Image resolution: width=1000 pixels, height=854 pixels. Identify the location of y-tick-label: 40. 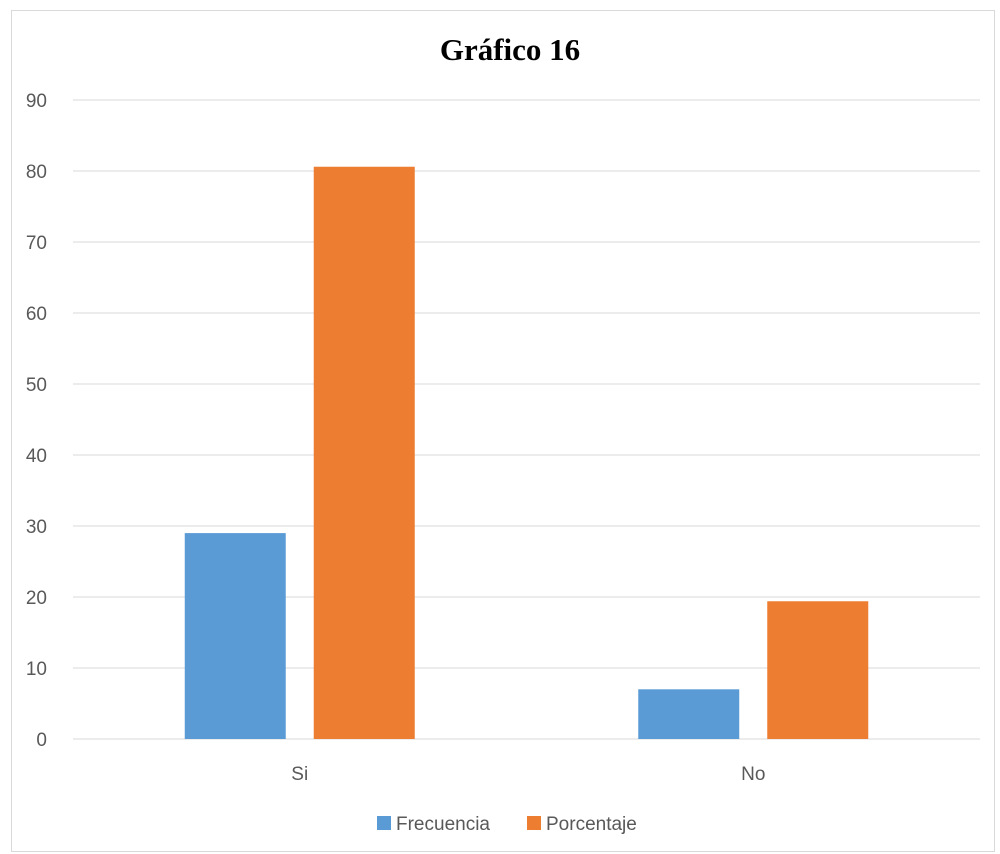
(36, 456).